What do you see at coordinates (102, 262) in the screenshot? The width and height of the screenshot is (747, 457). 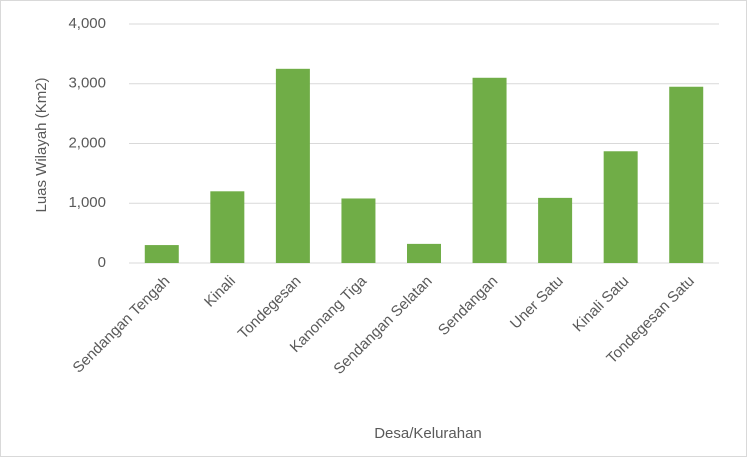 I see `y-tick-label: 0` at bounding box center [102, 262].